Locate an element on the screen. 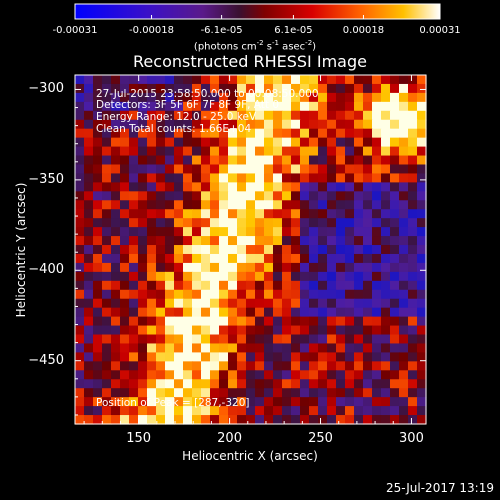 Image resolution: width=500 pixels, height=500 pixels. y-tick-label: −450 is located at coordinates (46, 360).